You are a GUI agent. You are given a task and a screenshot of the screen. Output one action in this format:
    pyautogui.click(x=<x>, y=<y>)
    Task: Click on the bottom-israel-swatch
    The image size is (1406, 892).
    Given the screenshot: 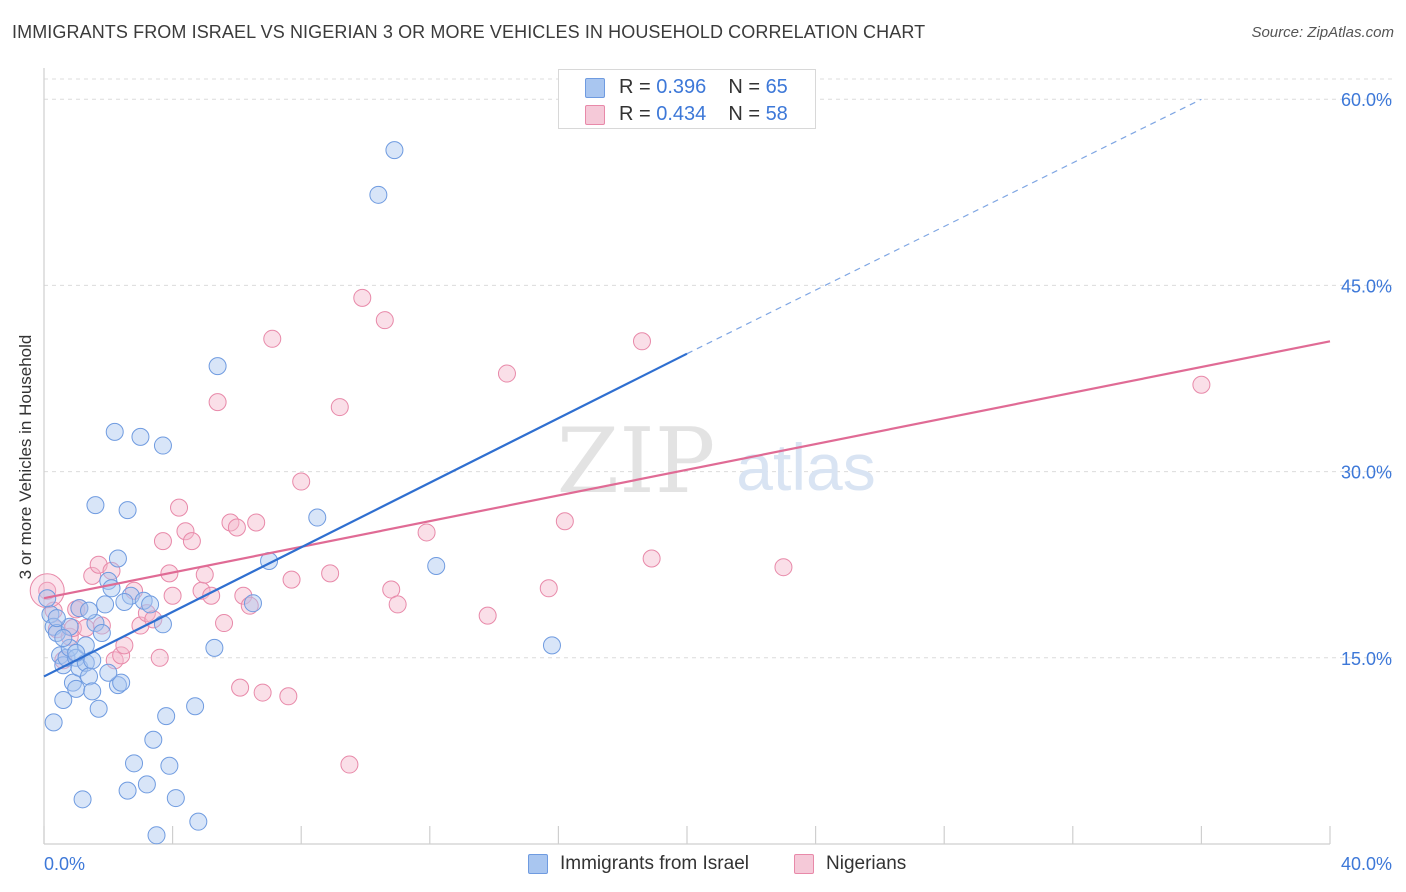 What is the action you would take?
    pyautogui.click(x=538, y=864)
    